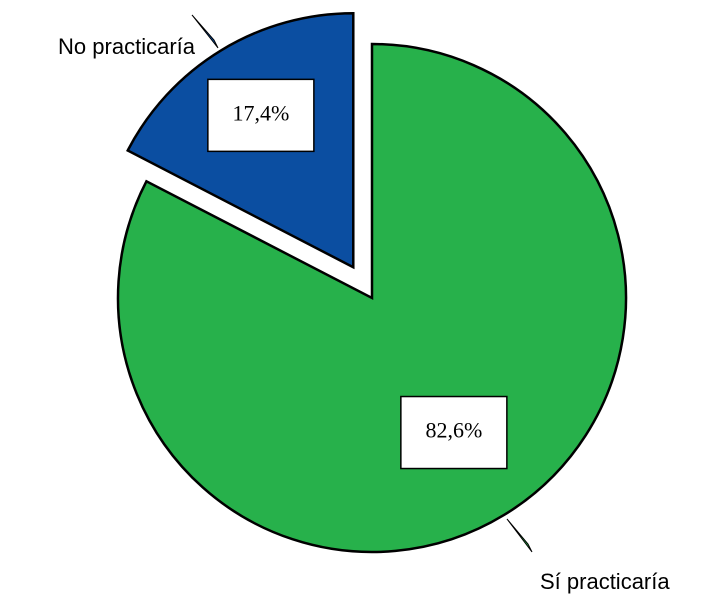 The image size is (706, 597). I want to click on value-label: 17,4%, so click(260, 112).